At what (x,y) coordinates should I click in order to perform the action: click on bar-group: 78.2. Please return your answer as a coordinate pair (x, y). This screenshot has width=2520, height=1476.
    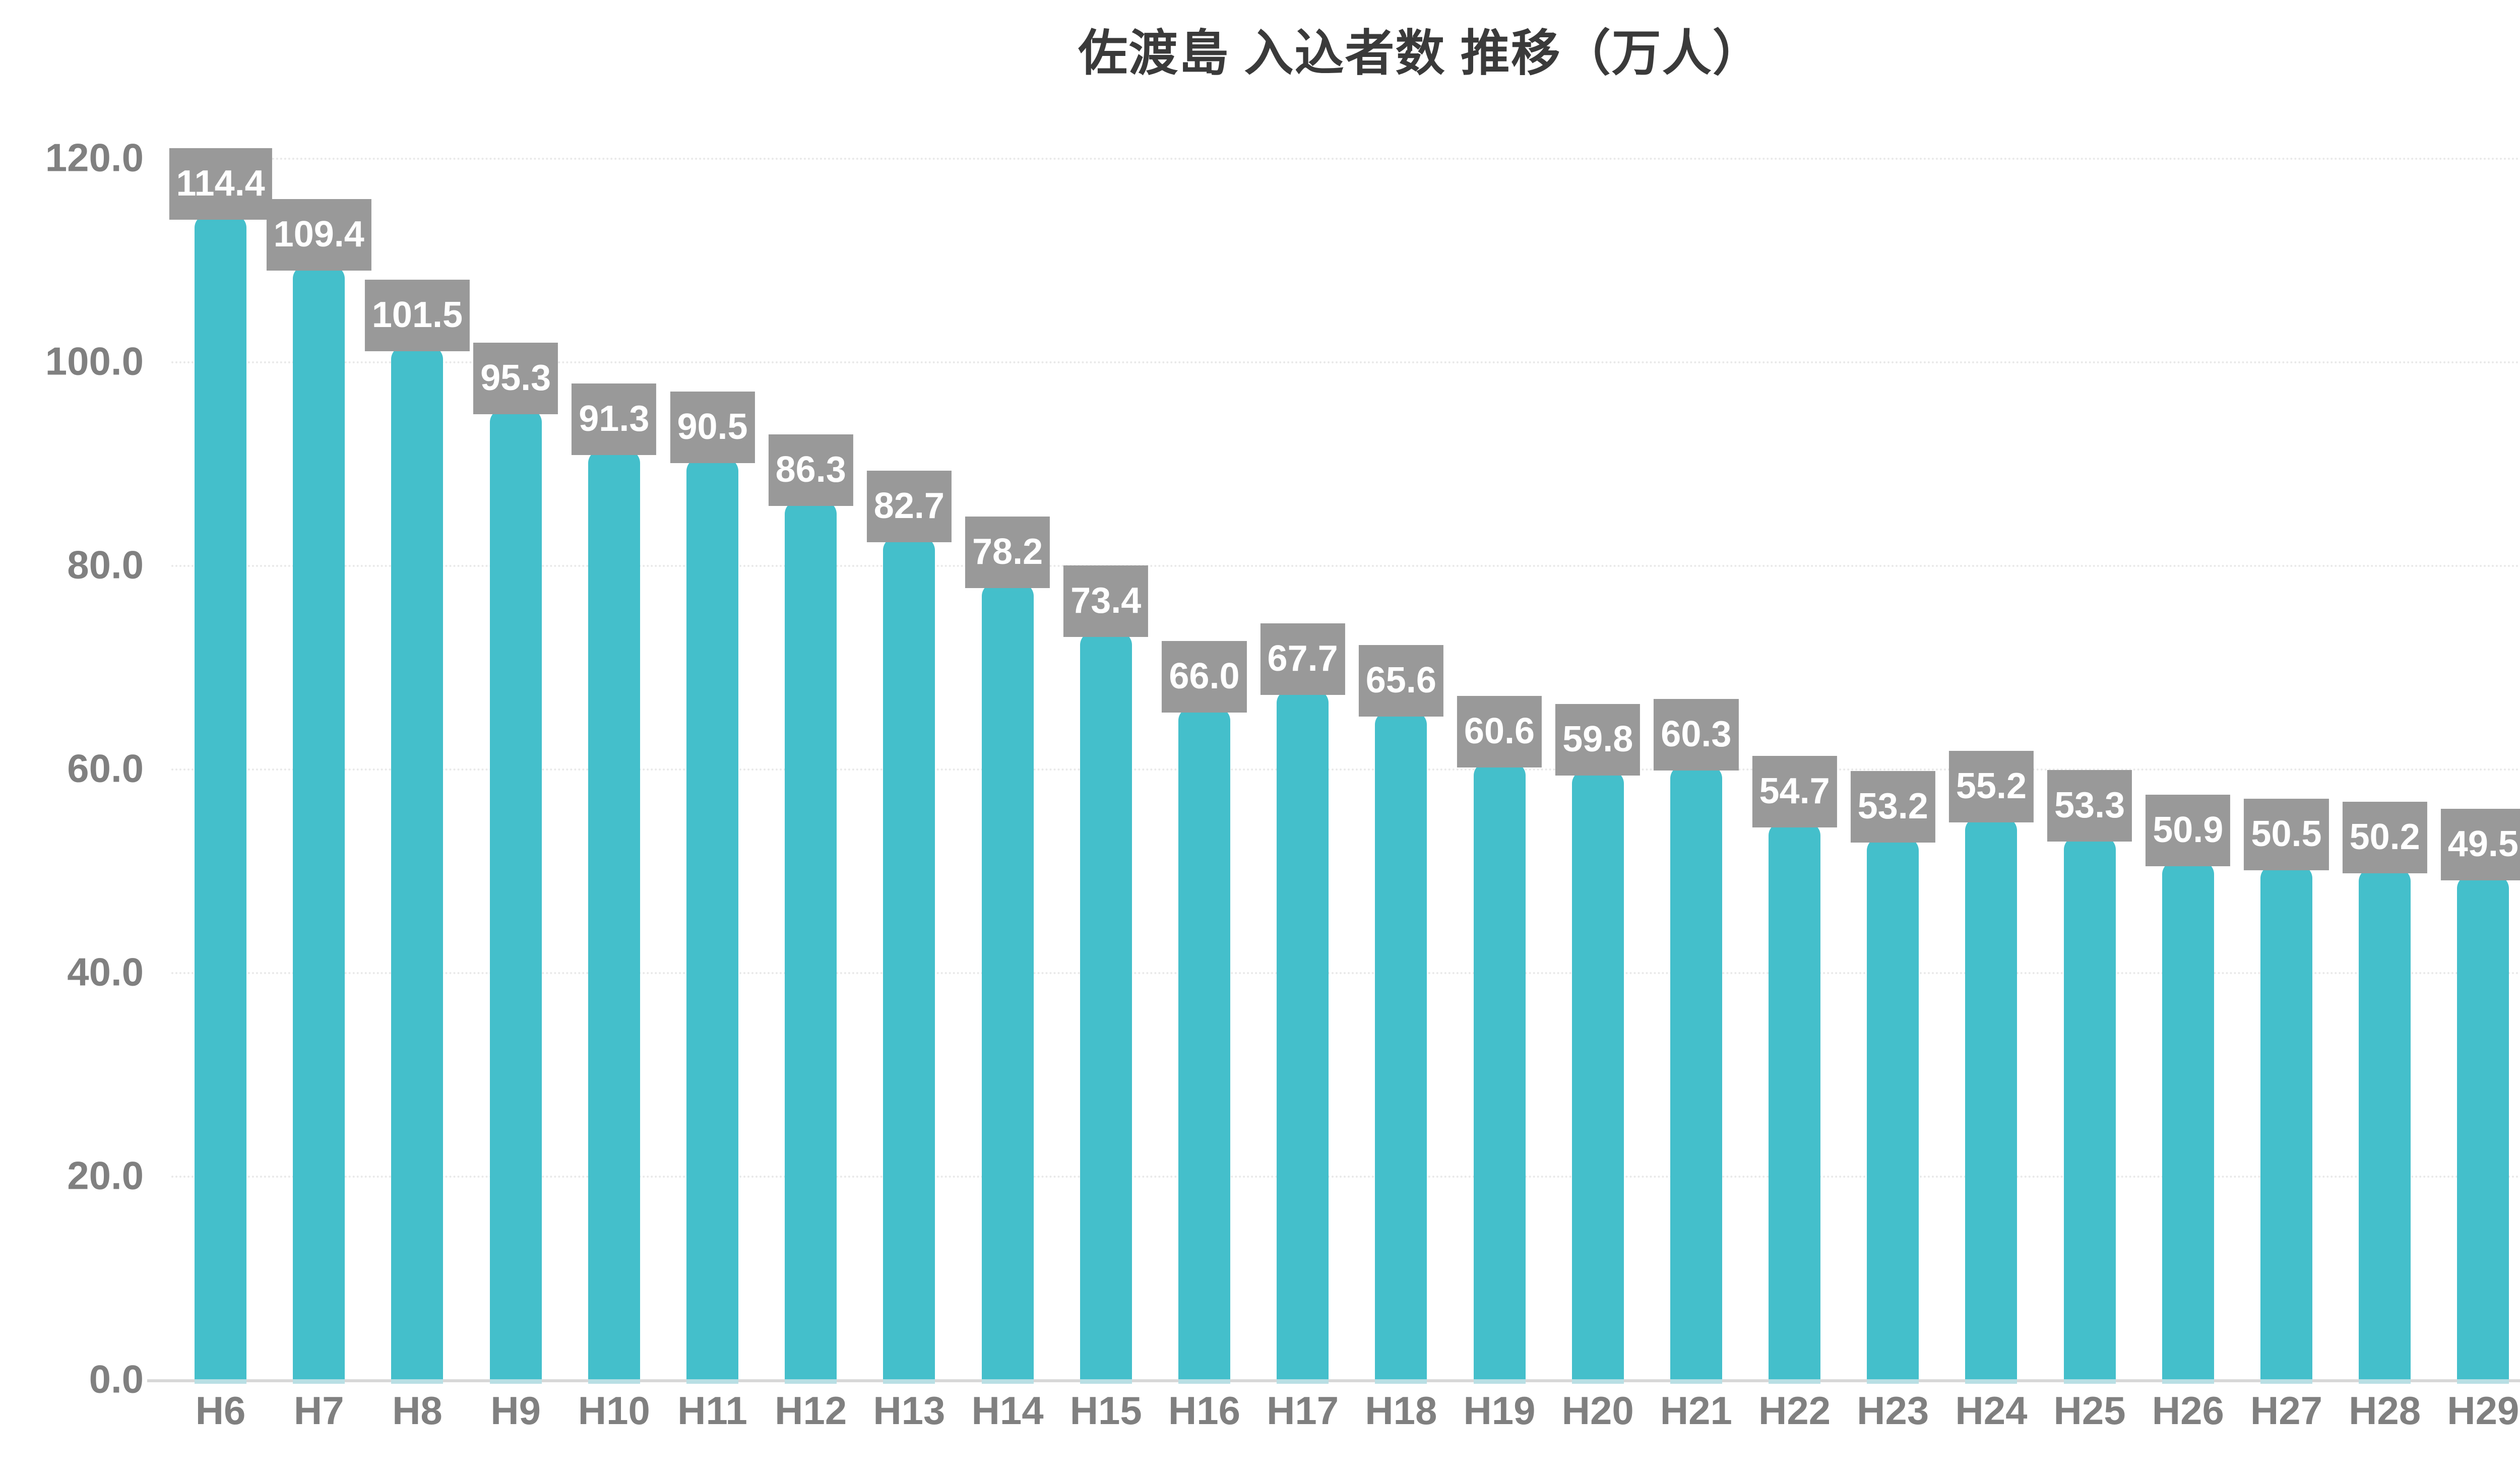
    Looking at the image, I should click on (1008, 771).